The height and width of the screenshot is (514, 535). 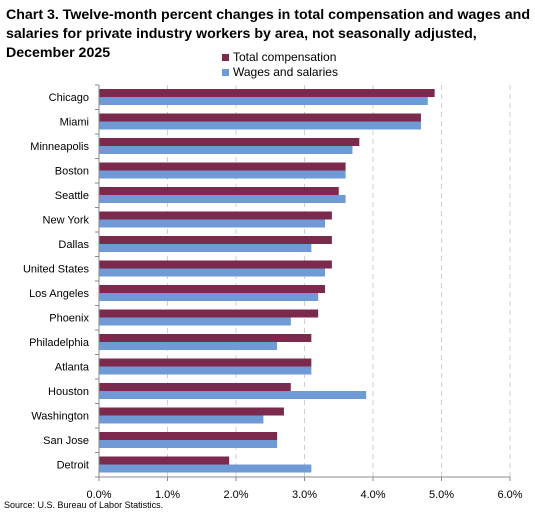 I want to click on category-label-atlanta: Atlanta, so click(x=72, y=368).